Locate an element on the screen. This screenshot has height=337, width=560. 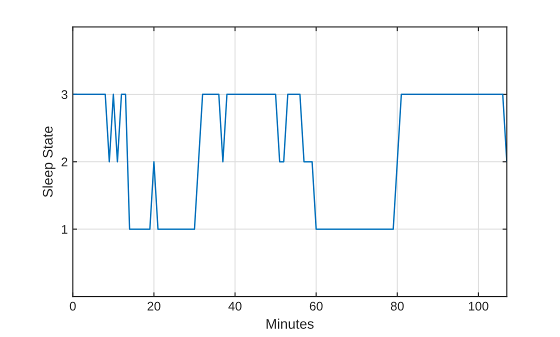
x-tick-label: 80 is located at coordinates (397, 306).